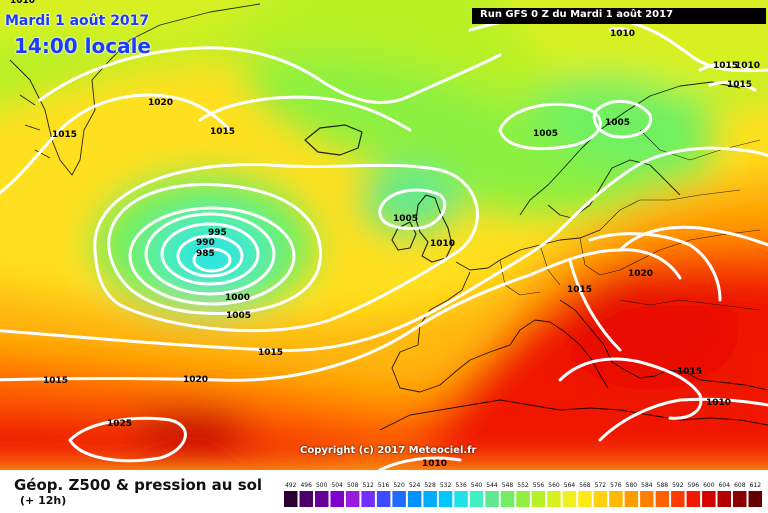 Image resolution: width=768 pixels, height=513 pixels. What do you see at coordinates (725, 485) in the screenshot?
I see `legend-value-label: 604` at bounding box center [725, 485].